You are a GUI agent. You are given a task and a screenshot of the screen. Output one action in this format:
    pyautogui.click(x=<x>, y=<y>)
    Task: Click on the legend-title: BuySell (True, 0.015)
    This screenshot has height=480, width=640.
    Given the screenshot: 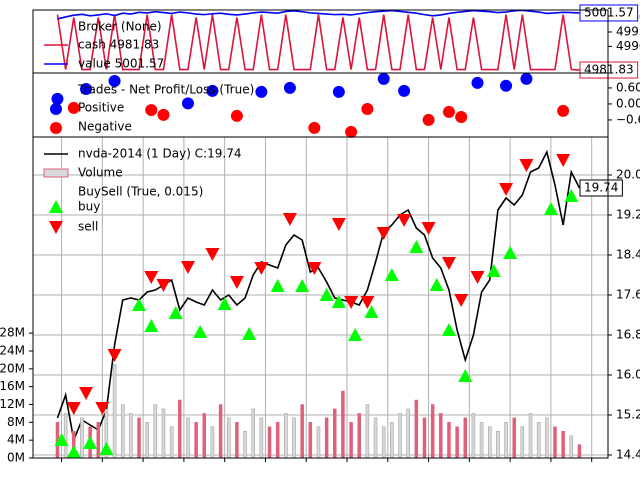 What is the action you would take?
    pyautogui.click(x=140, y=192)
    